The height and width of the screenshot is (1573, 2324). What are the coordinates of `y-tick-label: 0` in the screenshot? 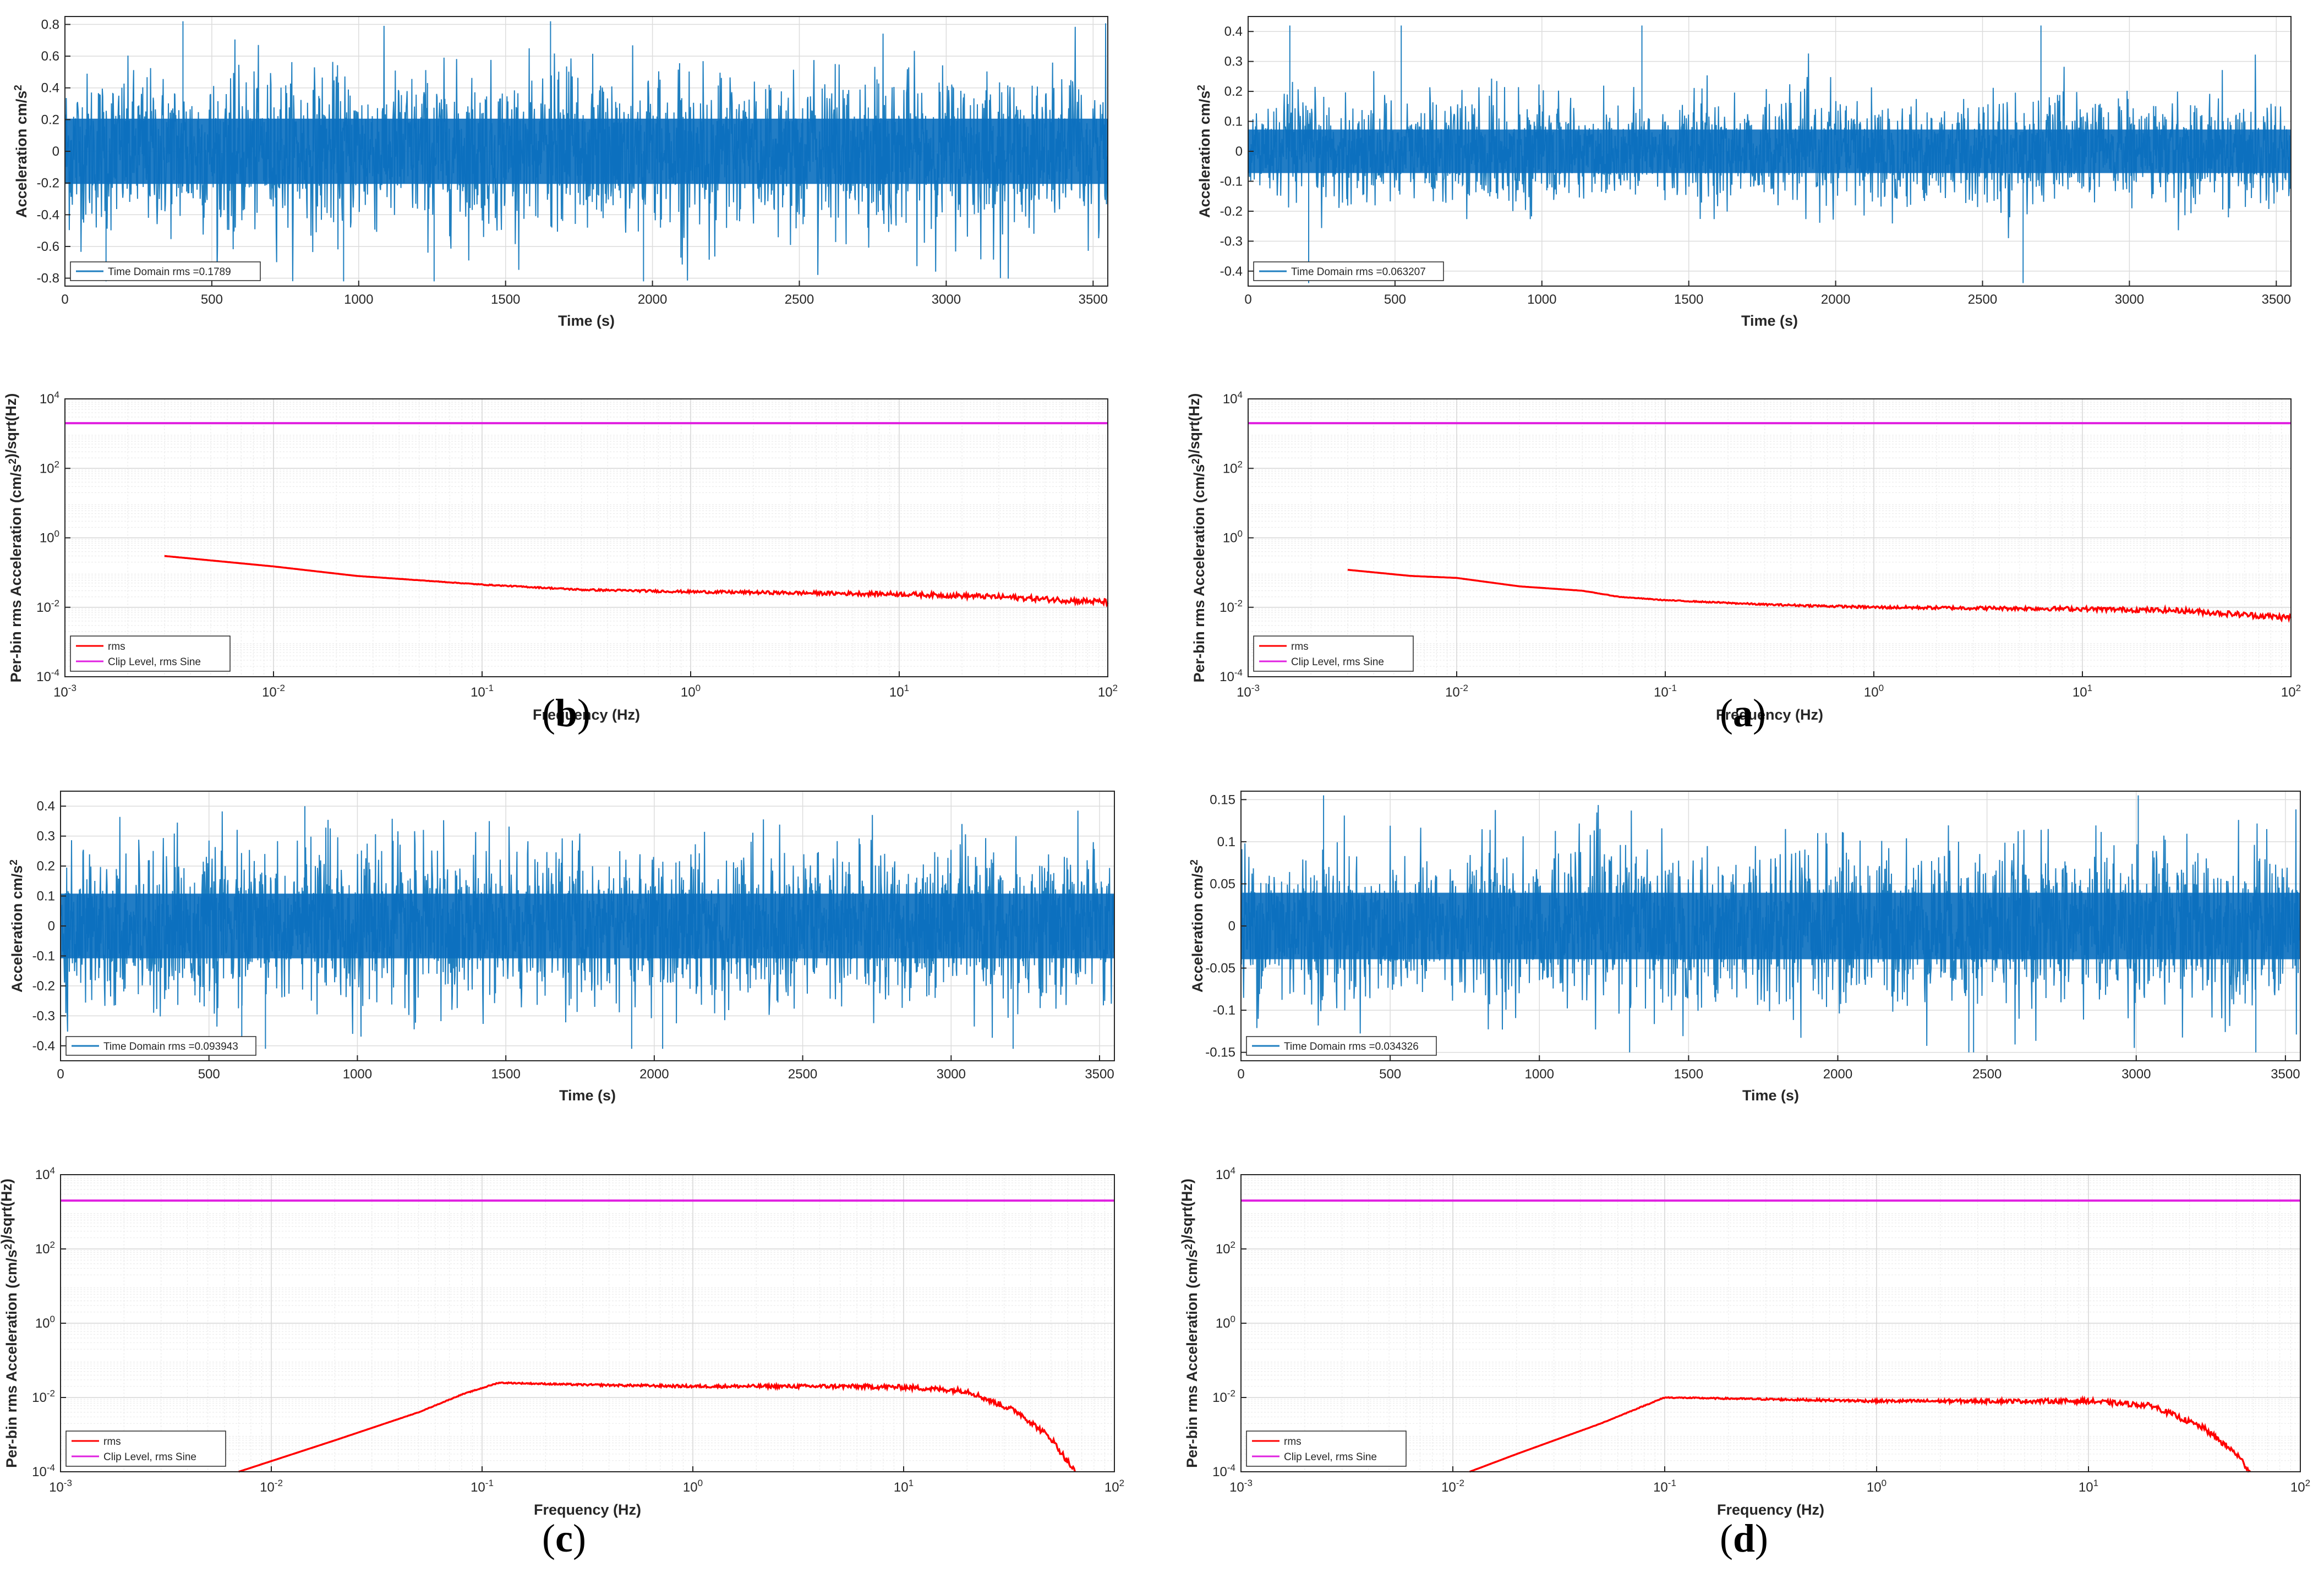 It's located at (1231, 926).